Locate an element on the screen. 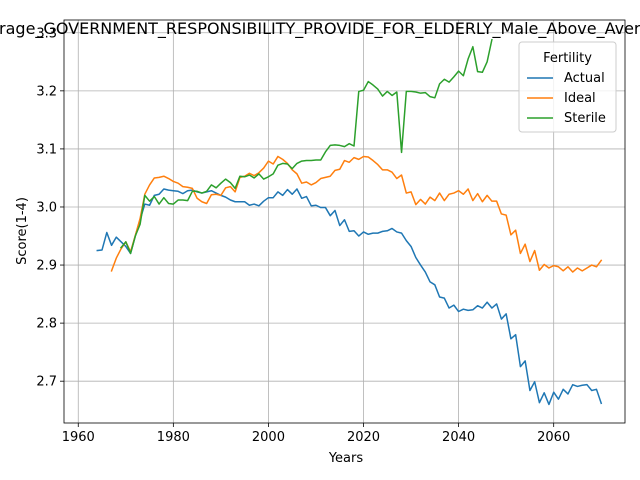 This screenshot has height=480, width=640. x-axis-label: Years is located at coordinates (346, 458).